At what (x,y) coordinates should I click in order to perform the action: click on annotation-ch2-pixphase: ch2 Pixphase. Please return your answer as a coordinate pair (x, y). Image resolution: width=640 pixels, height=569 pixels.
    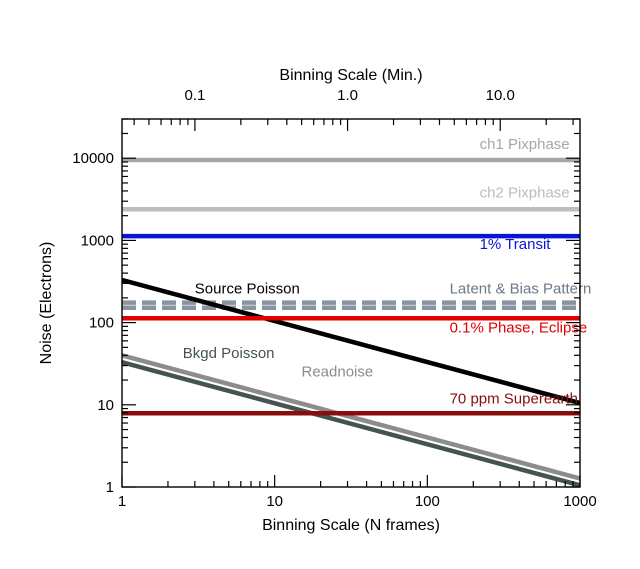
    Looking at the image, I should click on (525, 192).